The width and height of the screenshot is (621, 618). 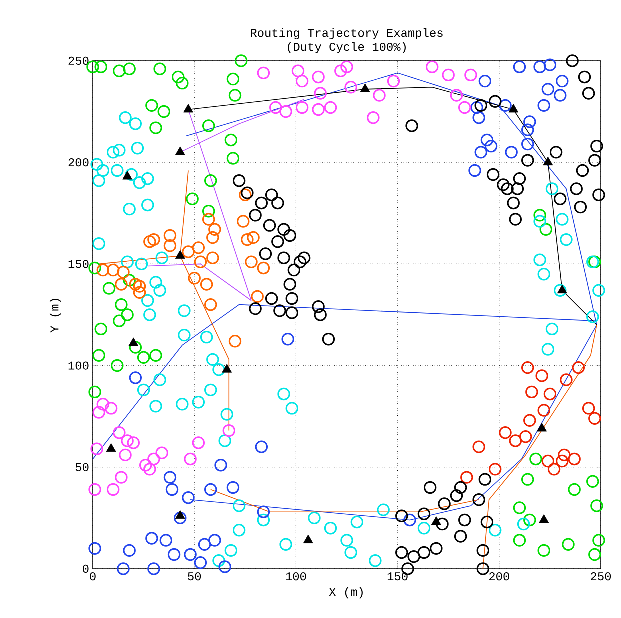 What do you see at coordinates (347, 34) in the screenshot?
I see `chart-title: Routing Trajectory Examples` at bounding box center [347, 34].